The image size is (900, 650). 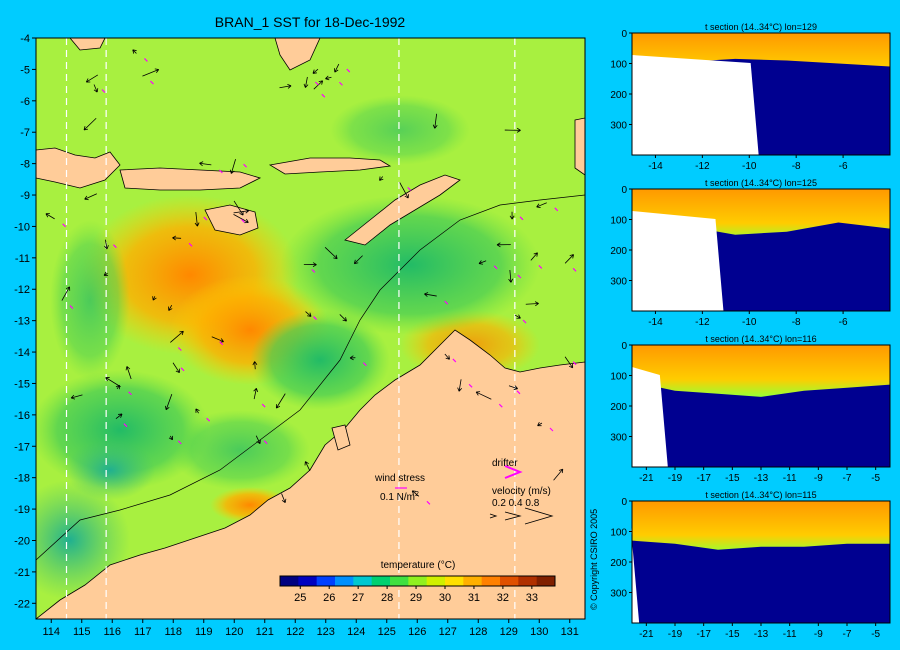 What do you see at coordinates (732, 478) in the screenshot?
I see `lat-tick-label: -15` at bounding box center [732, 478].